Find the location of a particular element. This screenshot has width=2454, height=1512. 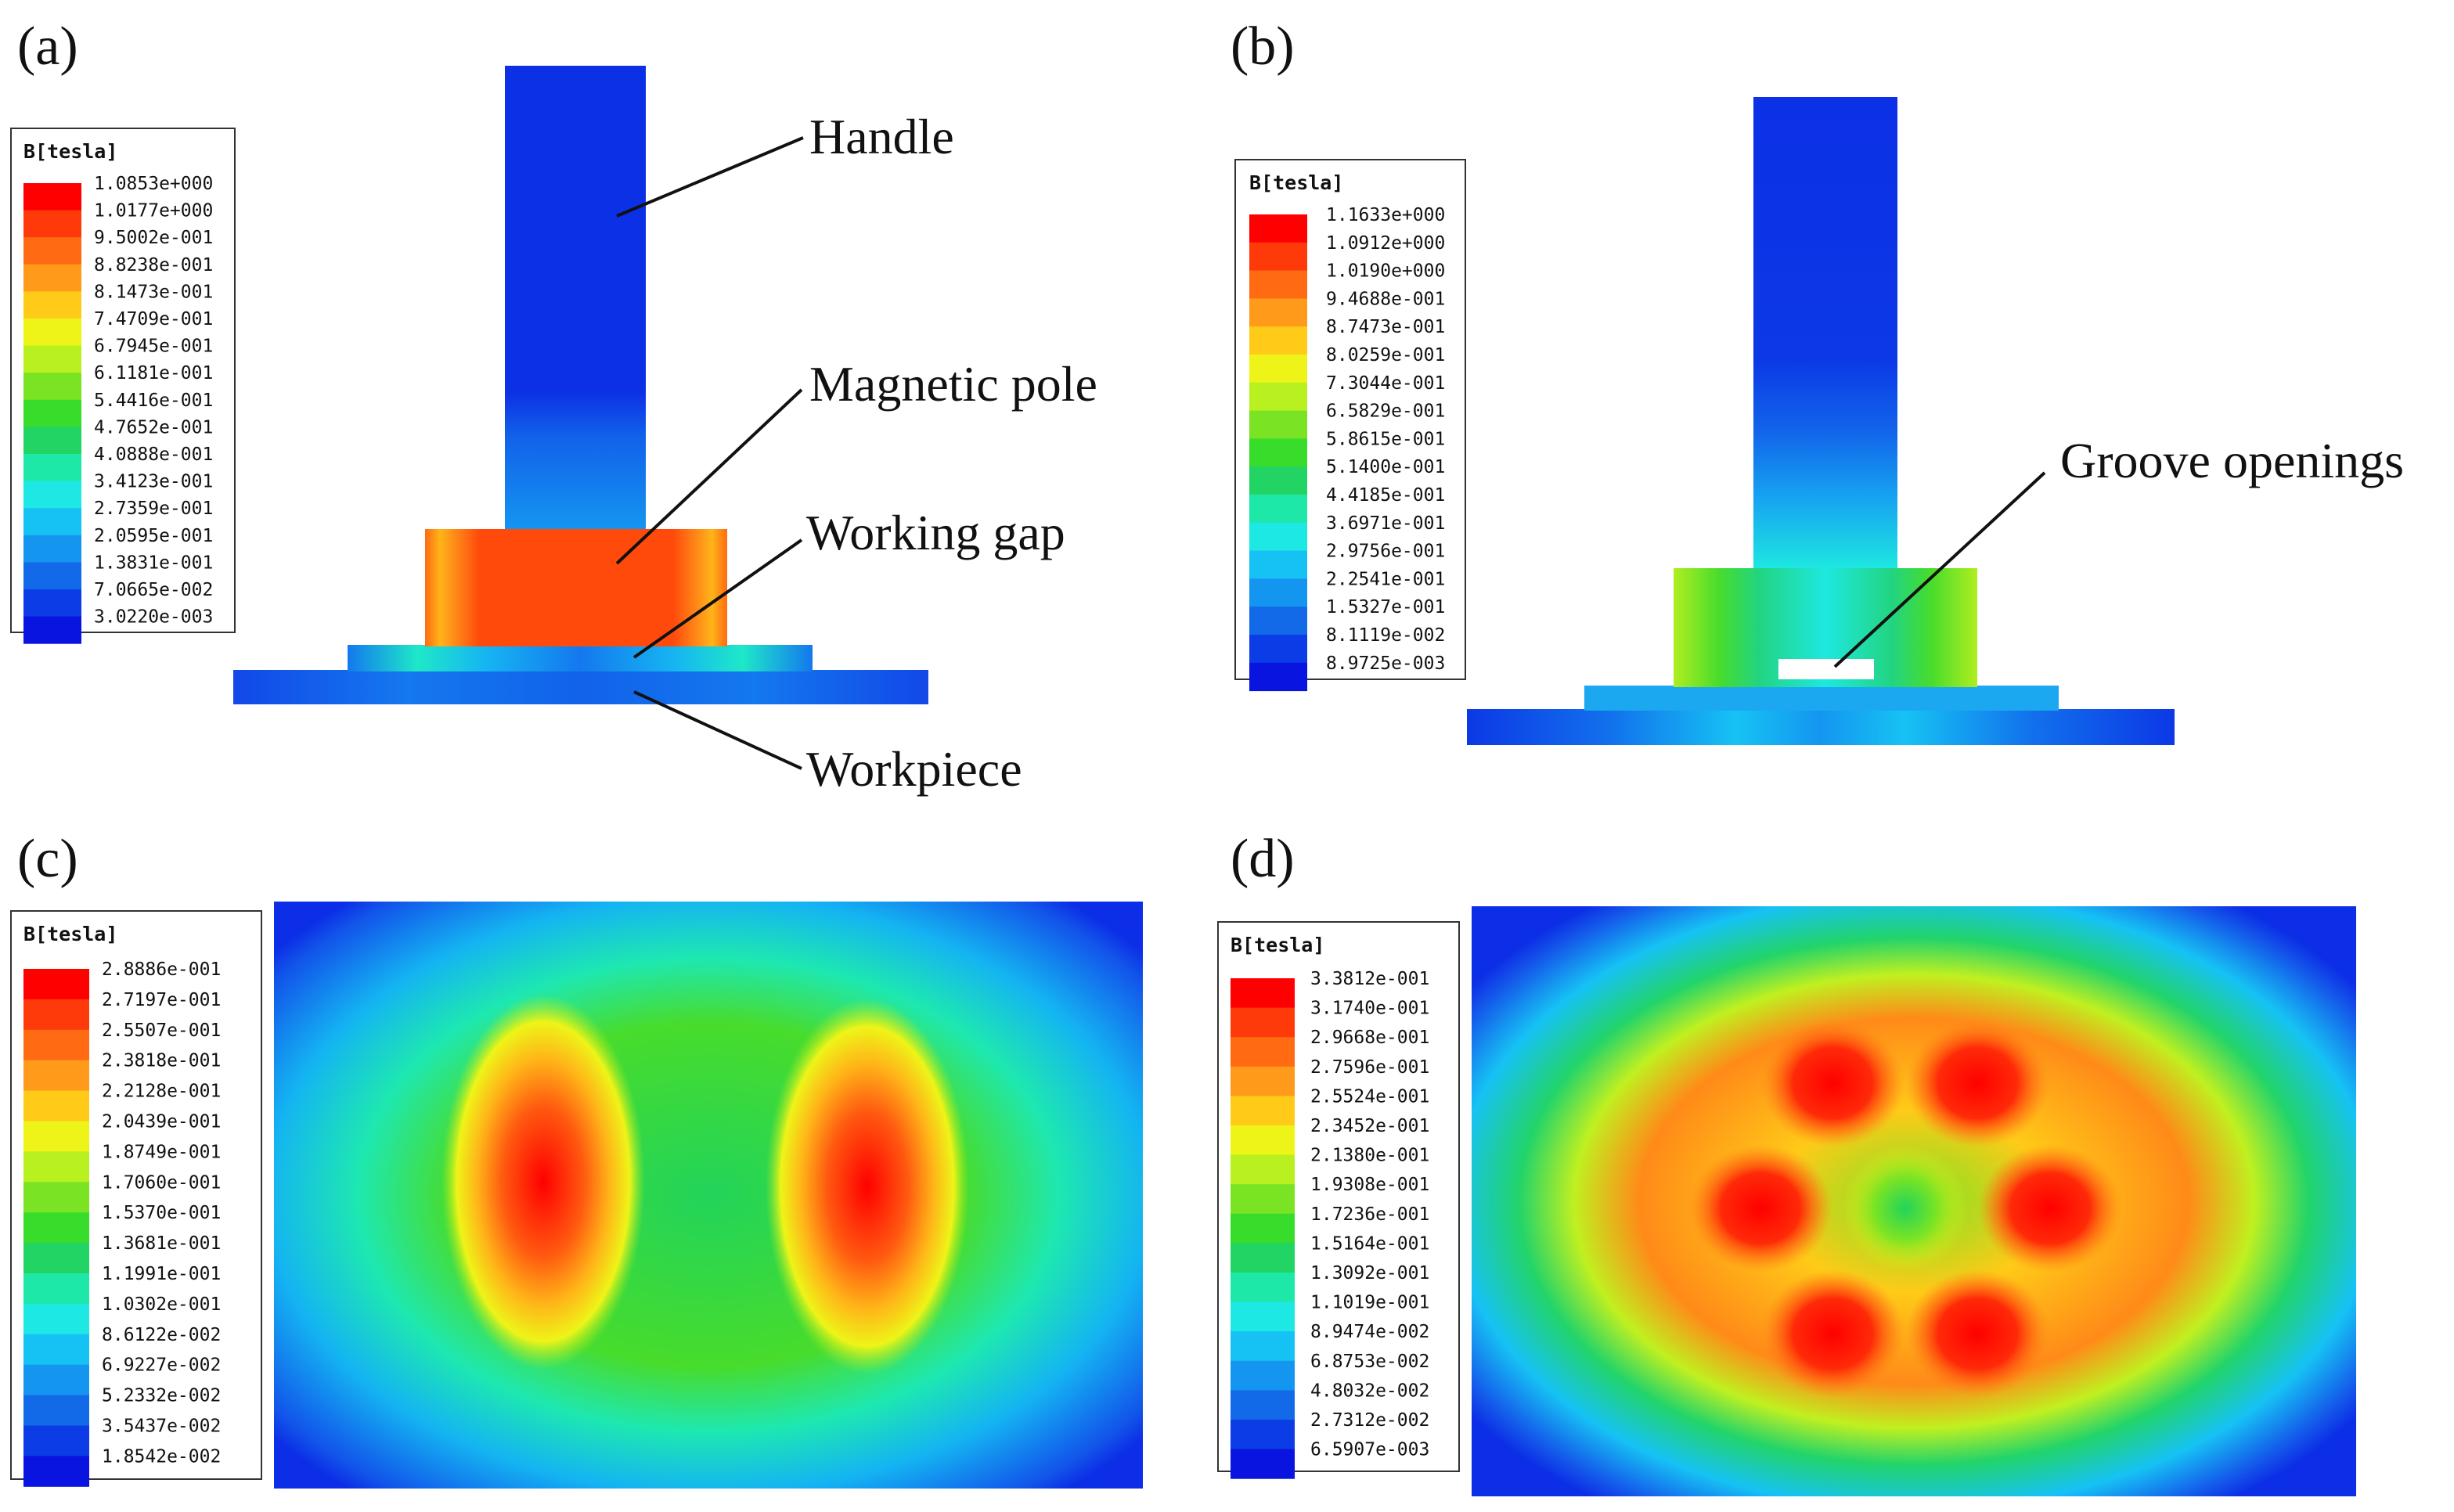

legend-value: 7.4709e-001 is located at coordinates (153, 319).